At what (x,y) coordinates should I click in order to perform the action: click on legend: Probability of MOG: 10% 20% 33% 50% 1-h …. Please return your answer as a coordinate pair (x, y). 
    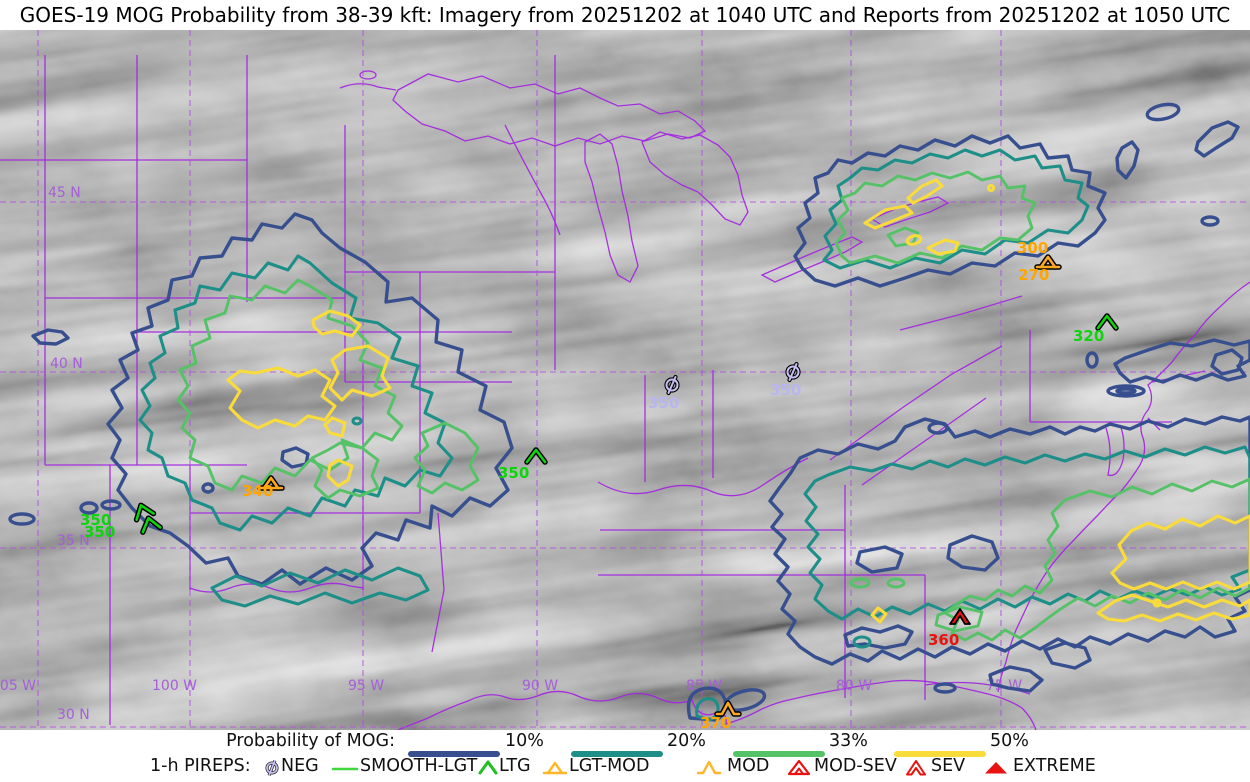
    Looking at the image, I should click on (625, 756).